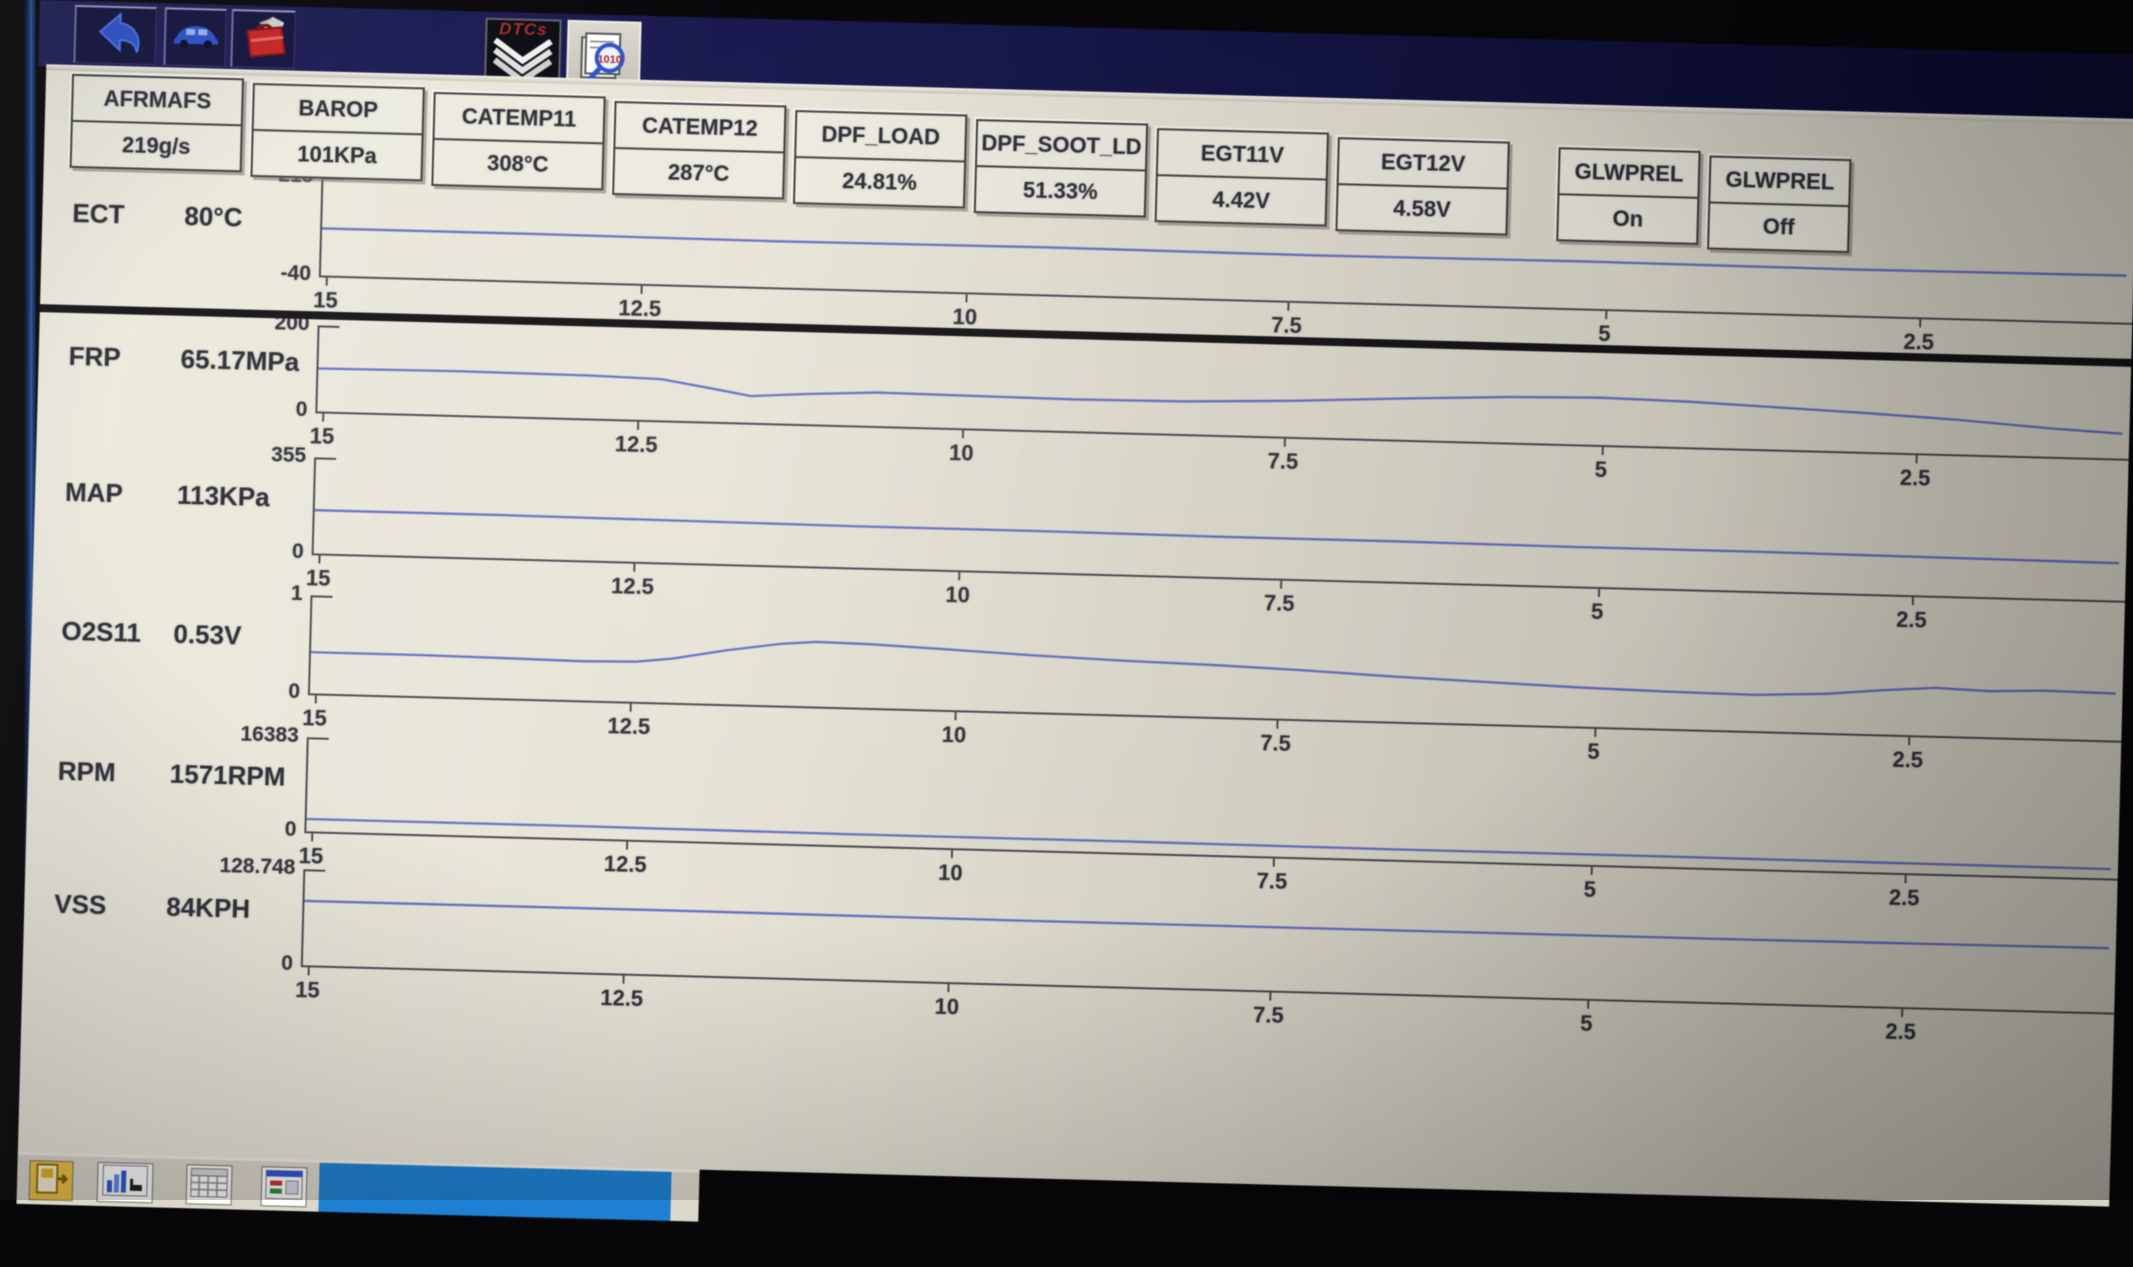  I want to click on parameter-value: Off, so click(1778, 226).